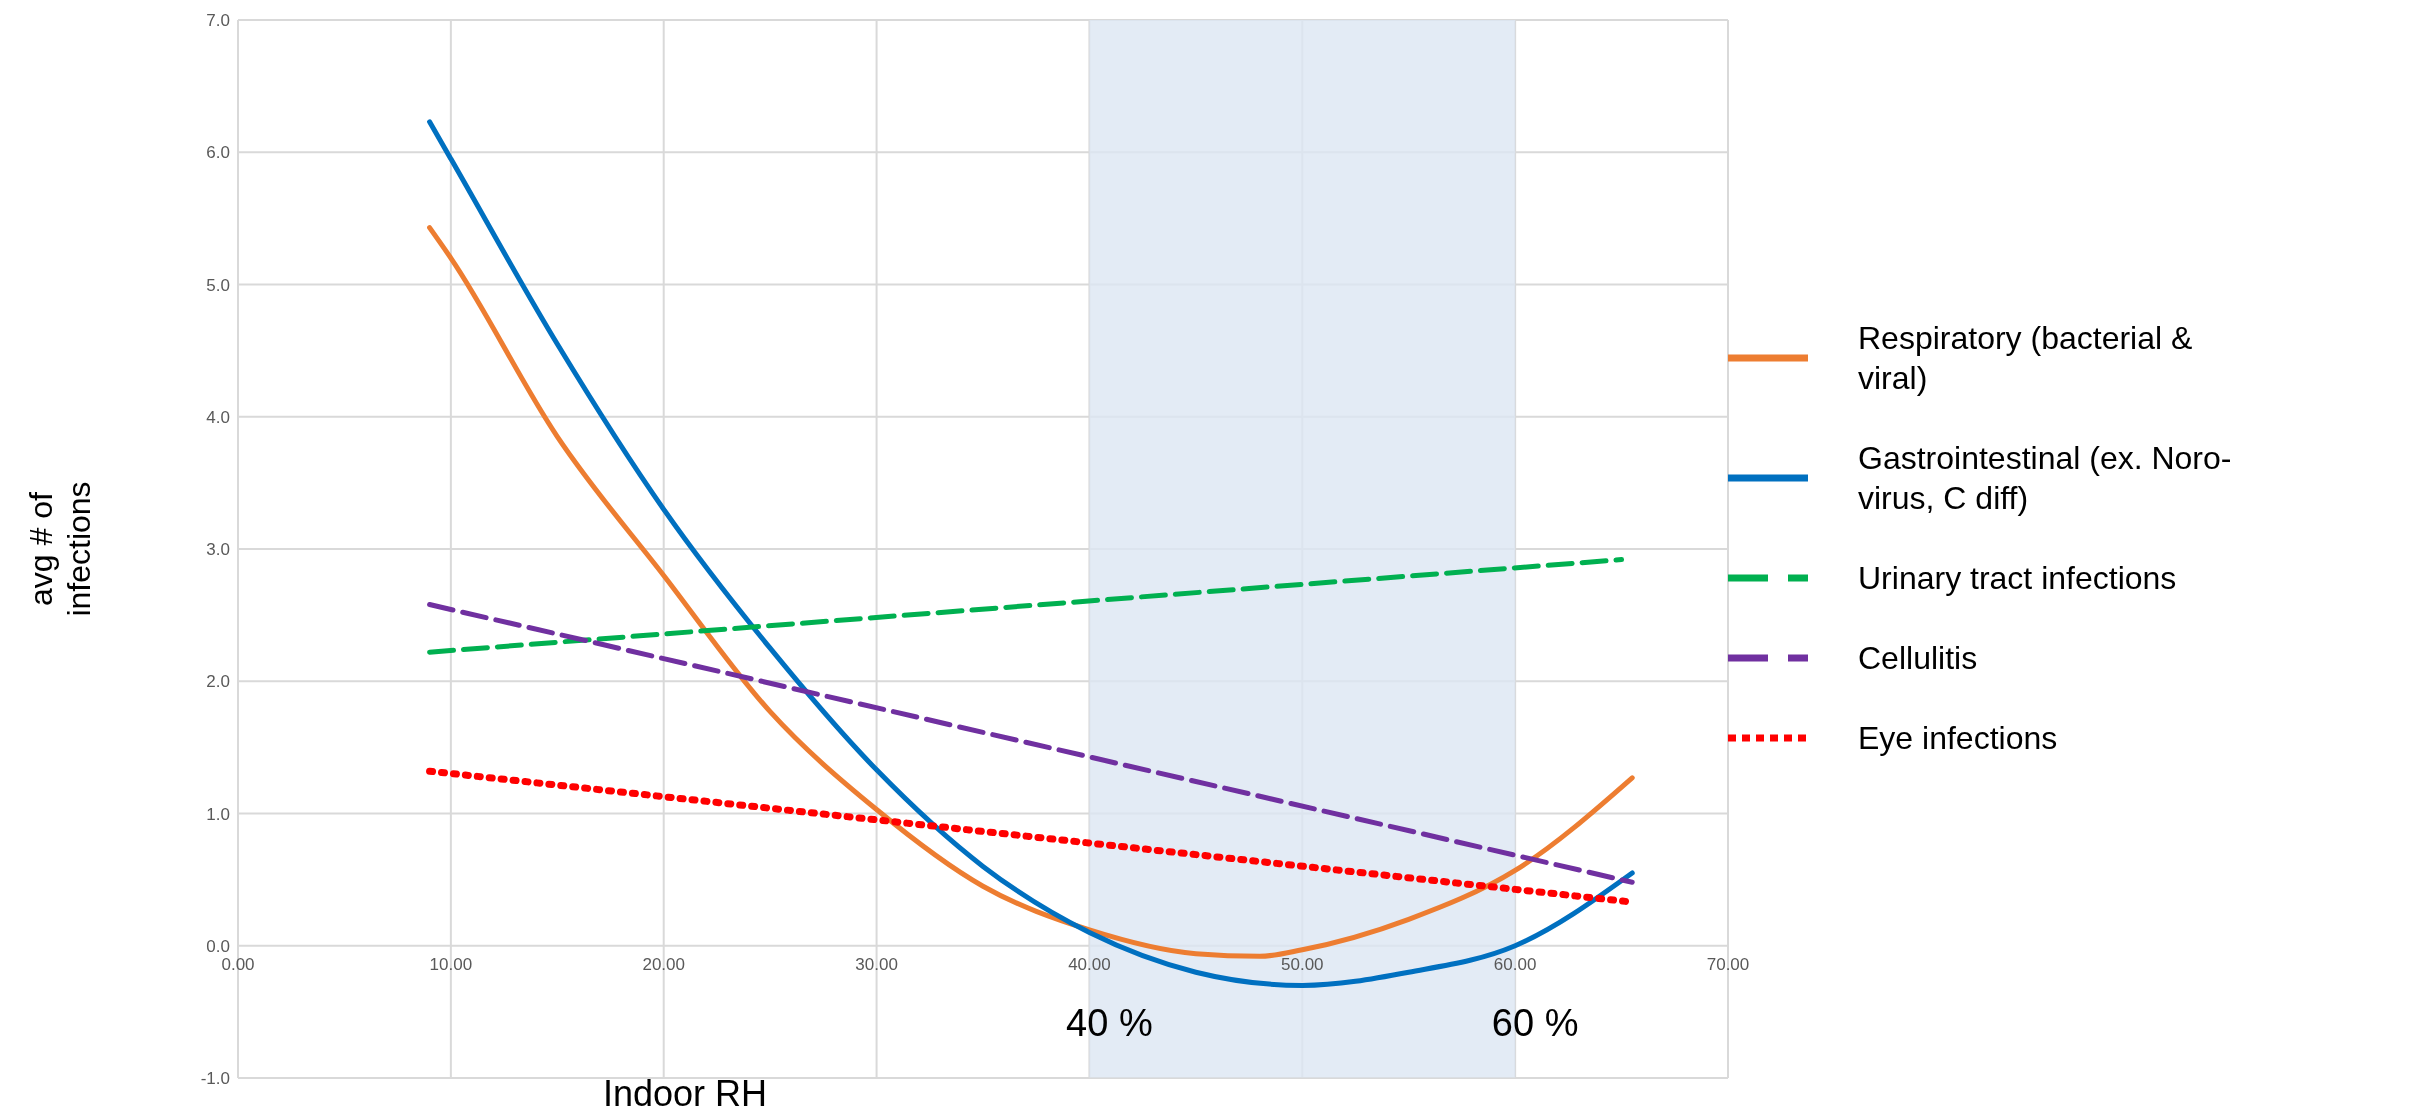  What do you see at coordinates (218, 21) in the screenshot?
I see `y-tick-label: 7.0` at bounding box center [218, 21].